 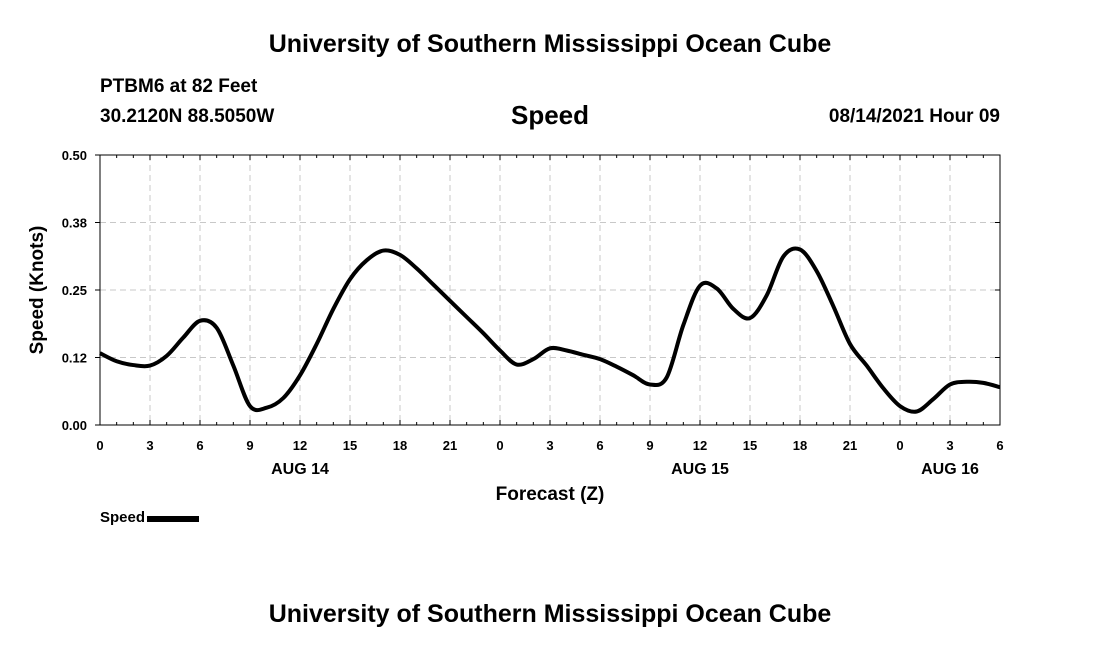 I want to click on chart-title: Speed, so click(x=550, y=115).